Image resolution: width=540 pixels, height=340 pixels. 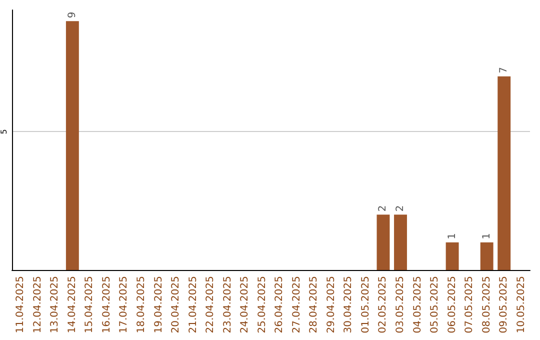 I want to click on x-tick-label: 27.04.2025, so click(x=296, y=305).